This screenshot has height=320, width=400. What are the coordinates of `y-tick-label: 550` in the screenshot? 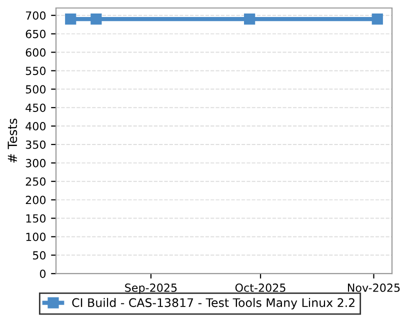 It's located at (36, 71).